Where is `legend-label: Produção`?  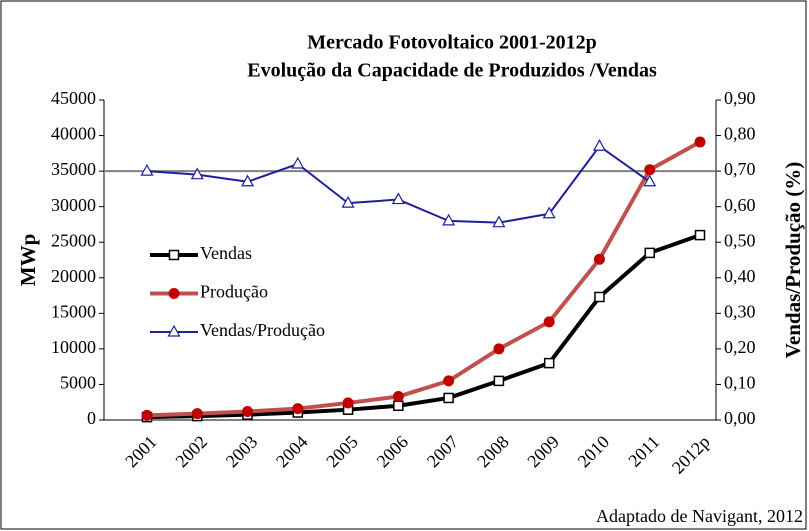
legend-label: Produção is located at coordinates (234, 292).